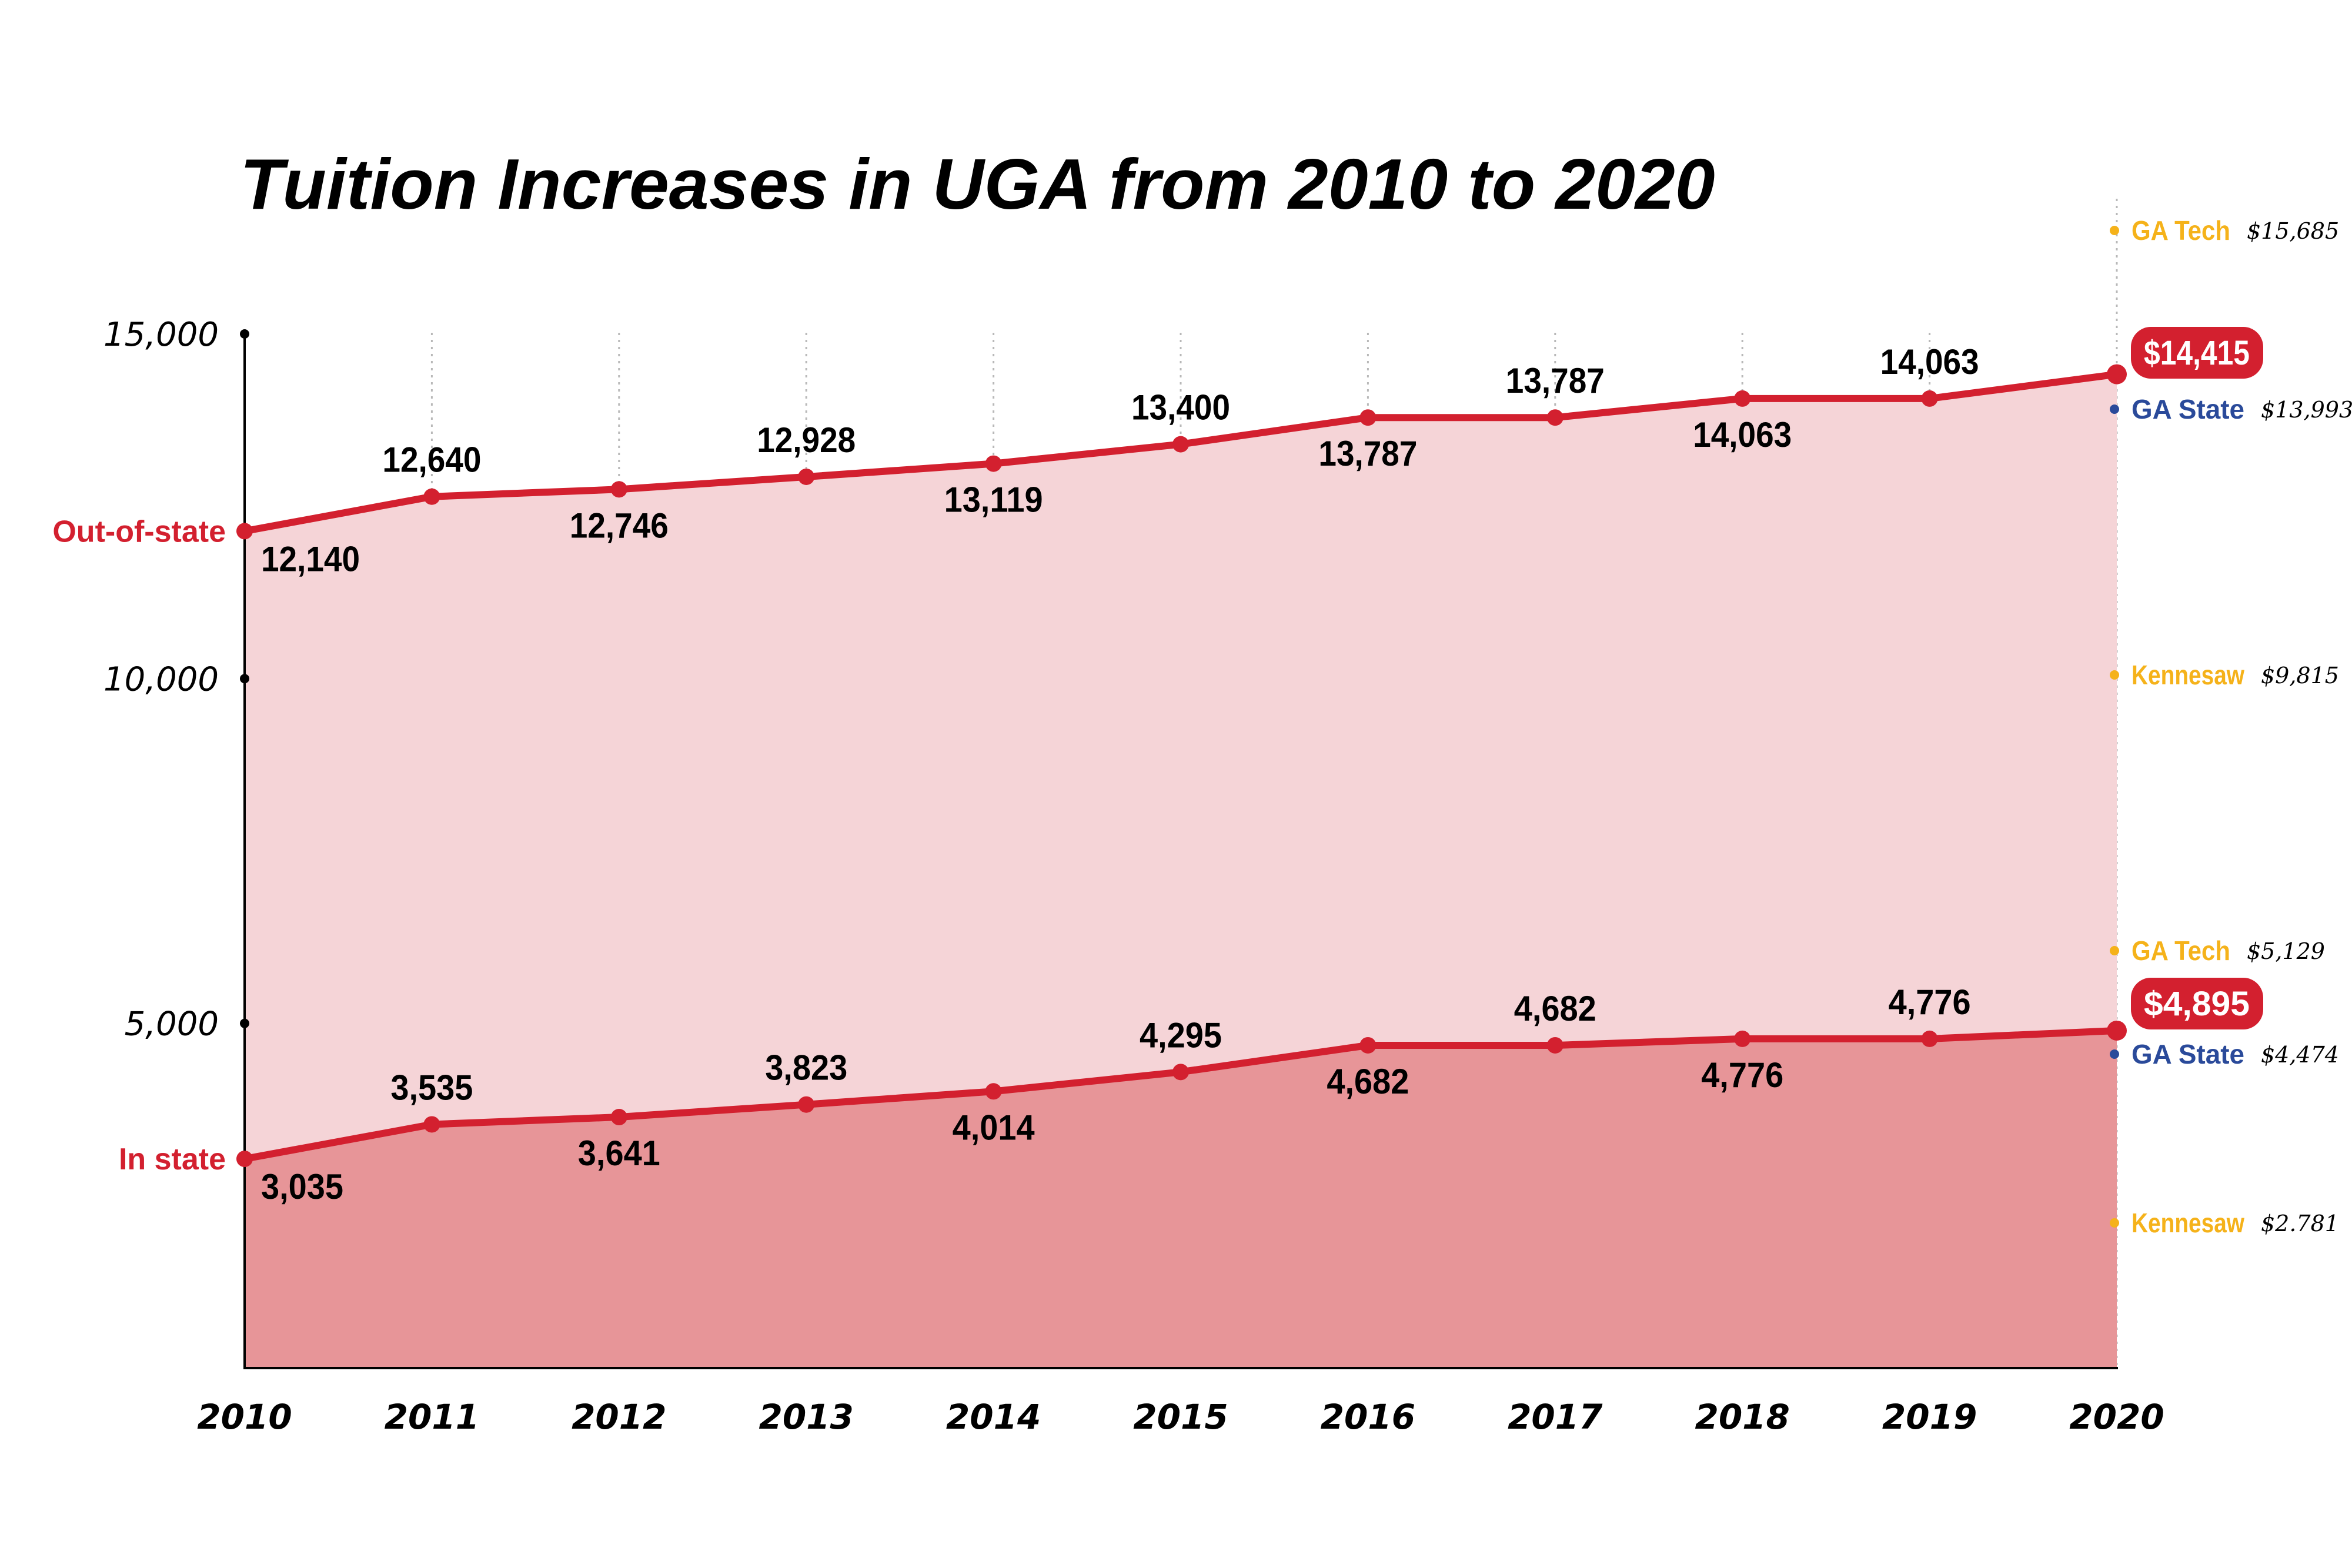 The image size is (2352, 1568). Describe the element at coordinates (172, 1024) in the screenshot. I see `y-tick-label: 5,000` at that location.